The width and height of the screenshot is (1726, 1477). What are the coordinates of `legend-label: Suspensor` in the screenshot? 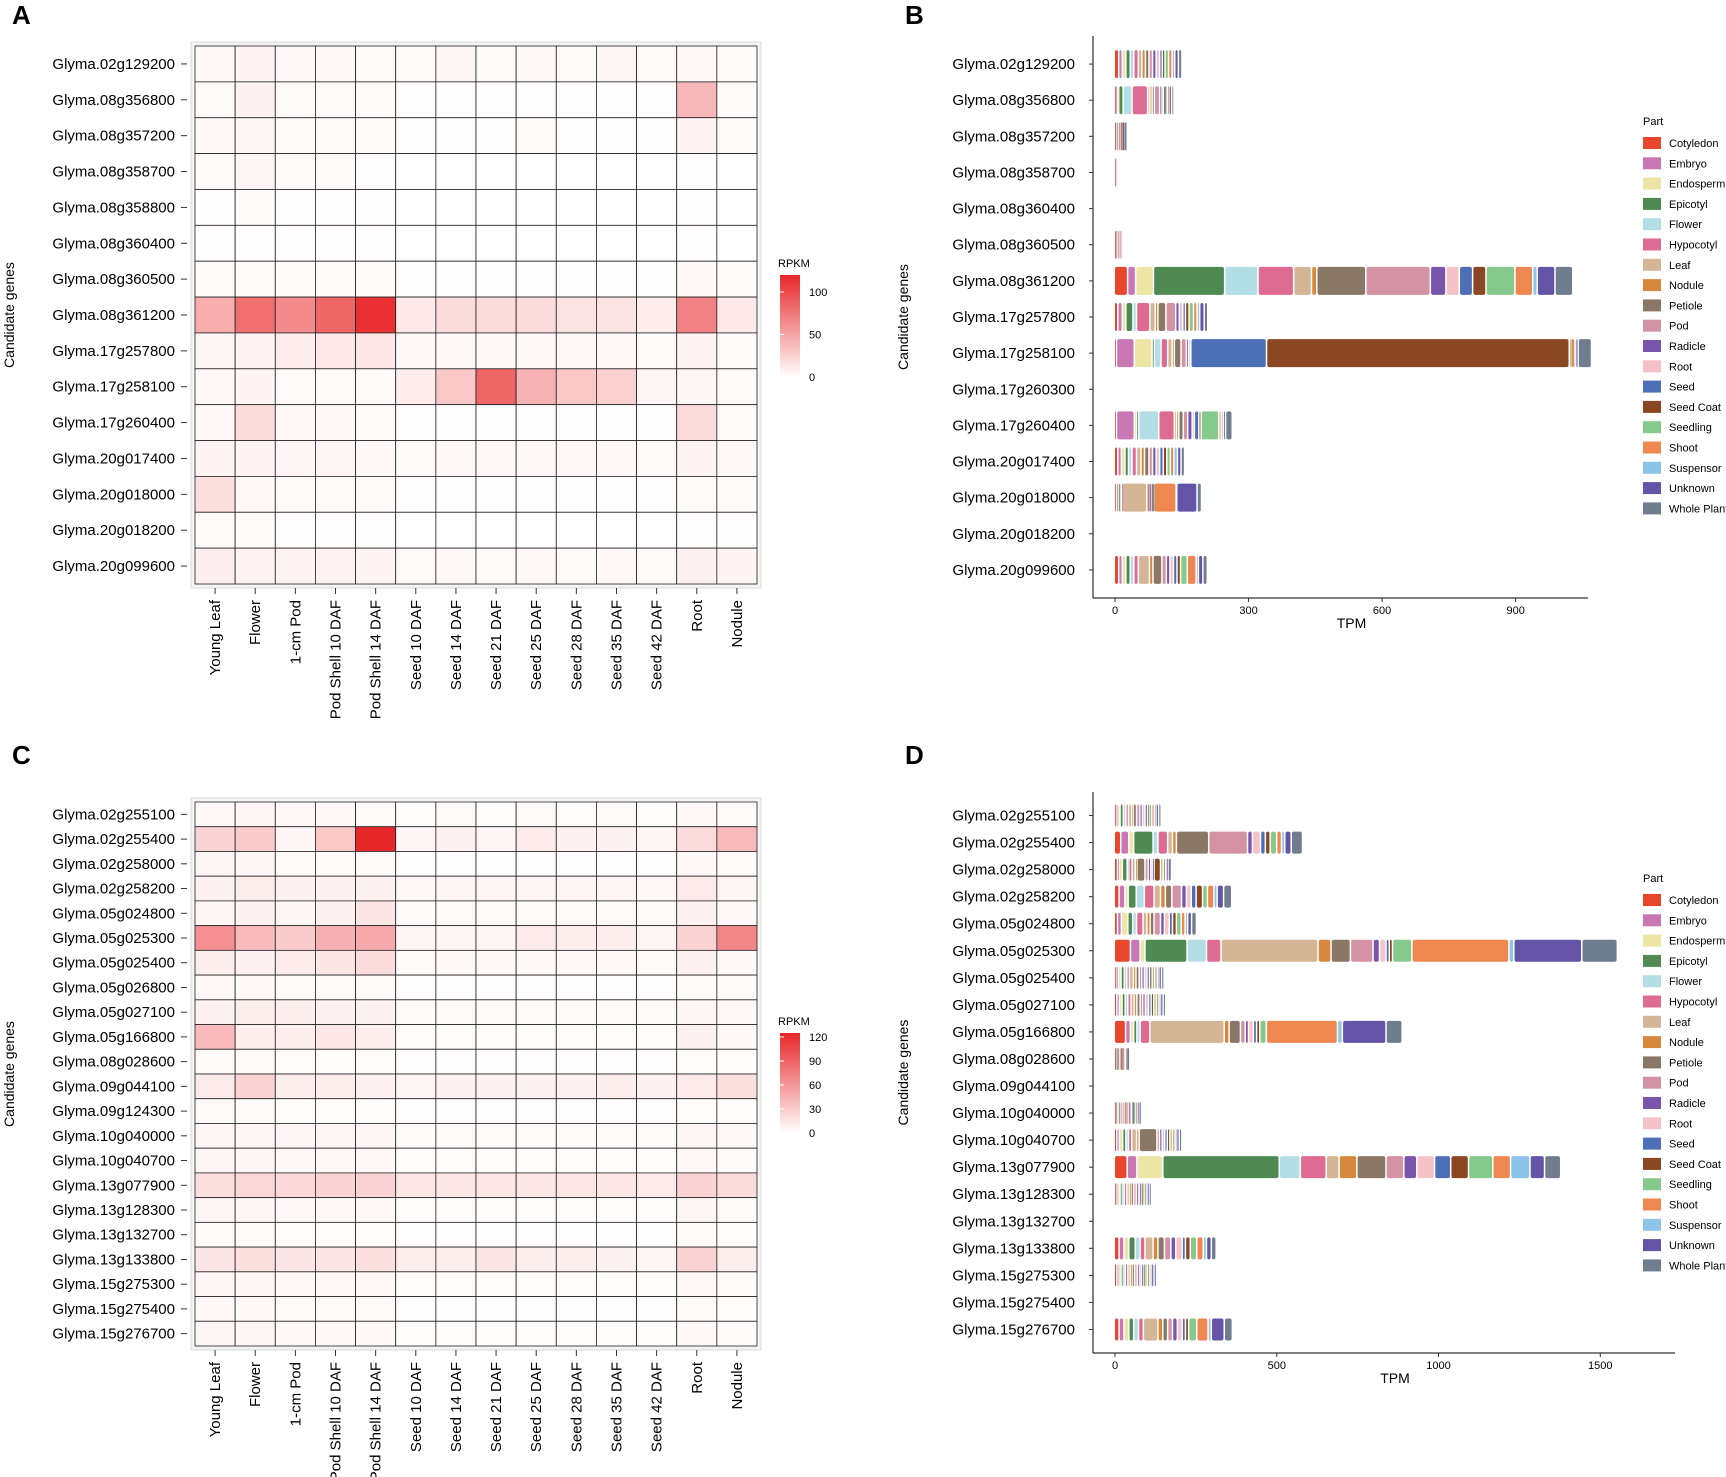 It's located at (1695, 1226).